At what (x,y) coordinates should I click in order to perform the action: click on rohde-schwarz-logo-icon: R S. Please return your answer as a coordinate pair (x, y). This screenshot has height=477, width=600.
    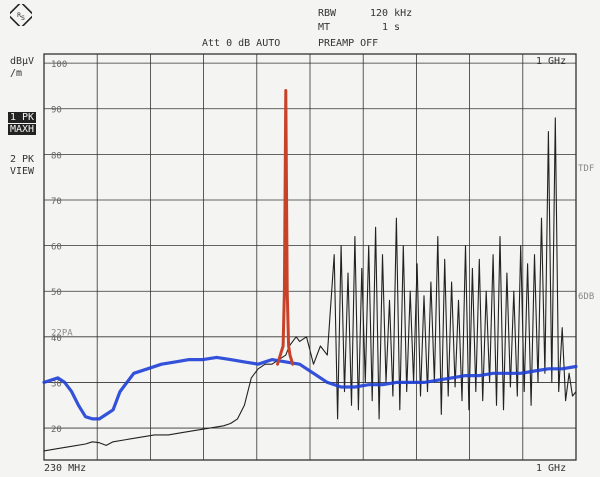
    Looking at the image, I should click on (21, 15).